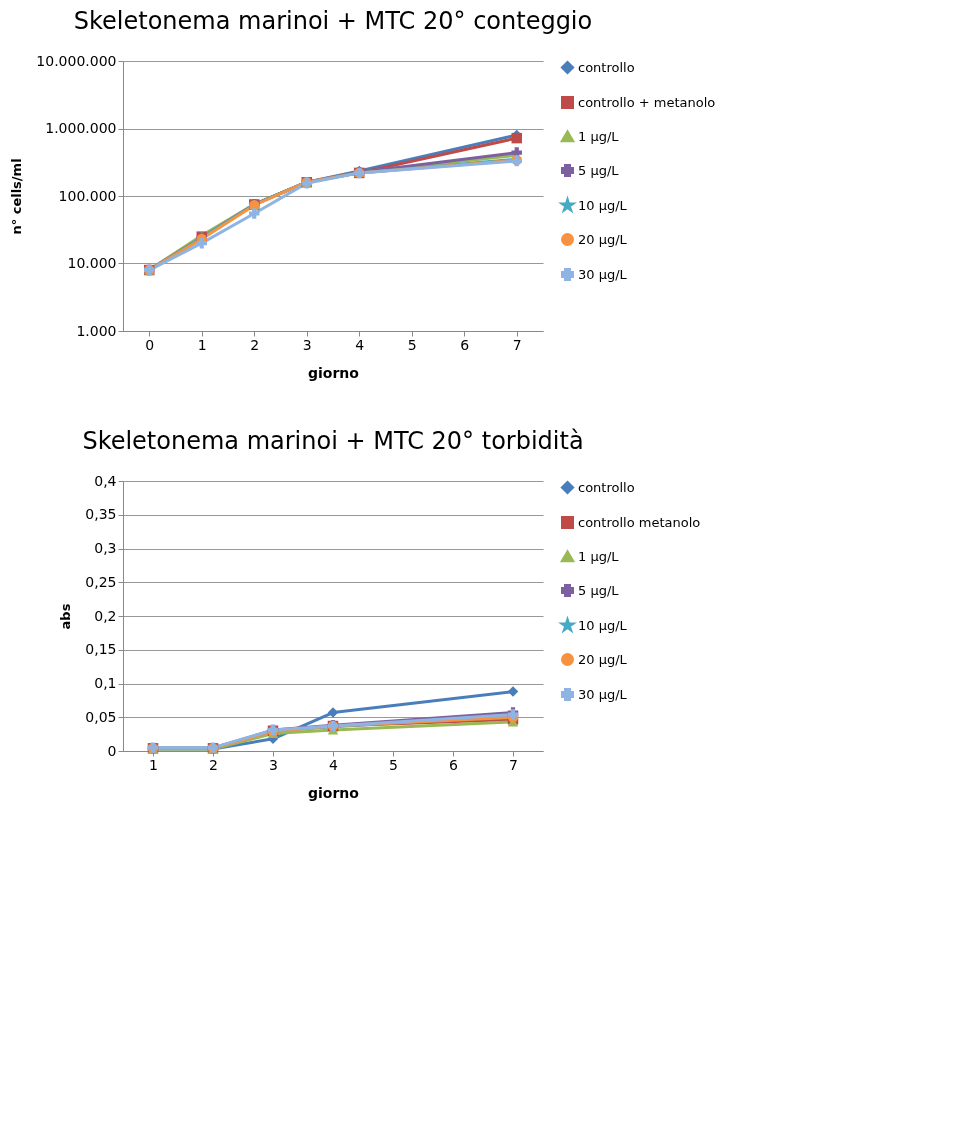 Image resolution: width=974 pixels, height=1138 pixels. Describe the element at coordinates (150, 344) in the screenshot. I see `x-tick-label: 0` at that location.